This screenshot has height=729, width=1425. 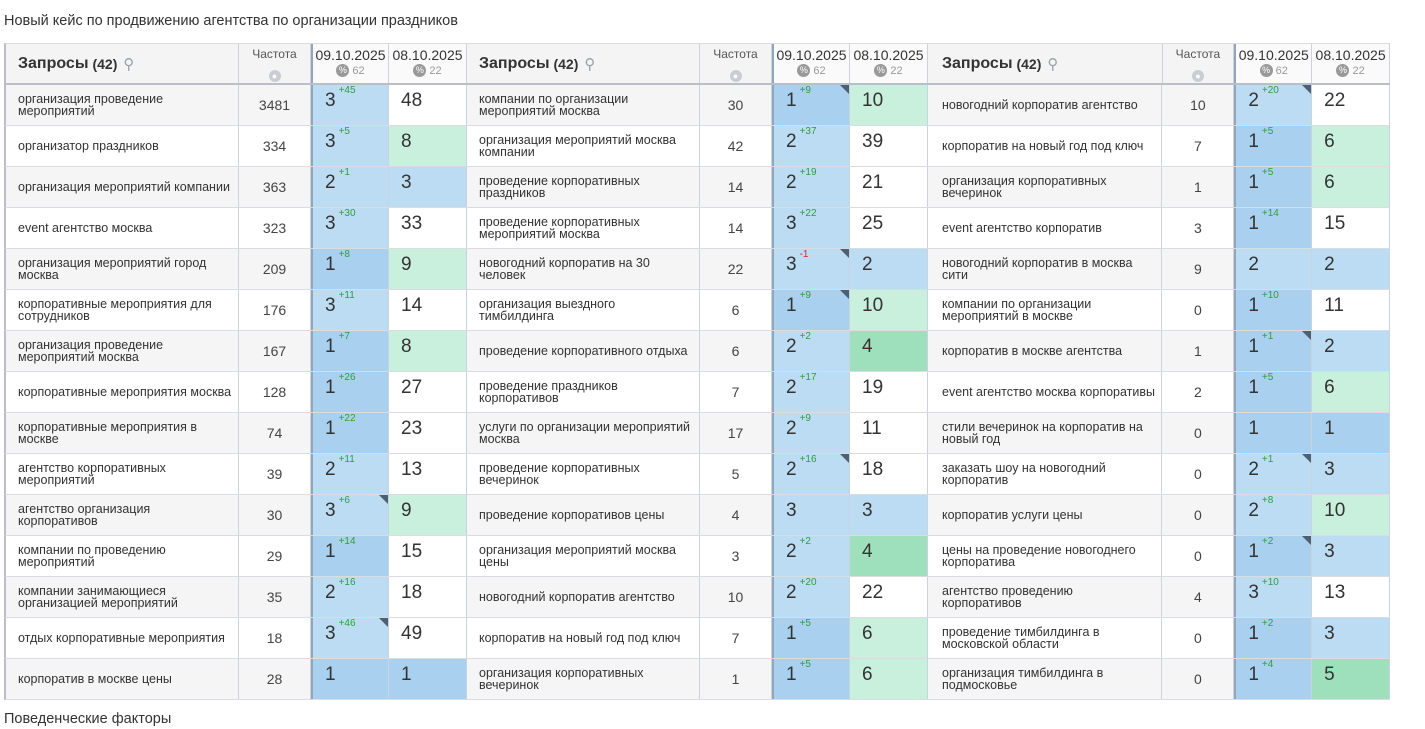 What do you see at coordinates (1046, 228) in the screenshot?
I see `query-cell: event агентство корпоратив` at bounding box center [1046, 228].